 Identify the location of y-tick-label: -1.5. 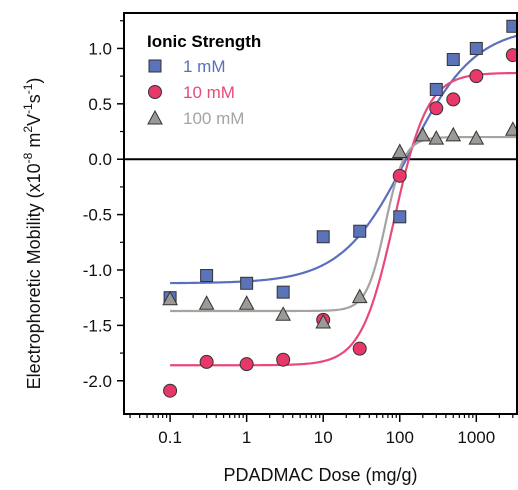
(97, 325).